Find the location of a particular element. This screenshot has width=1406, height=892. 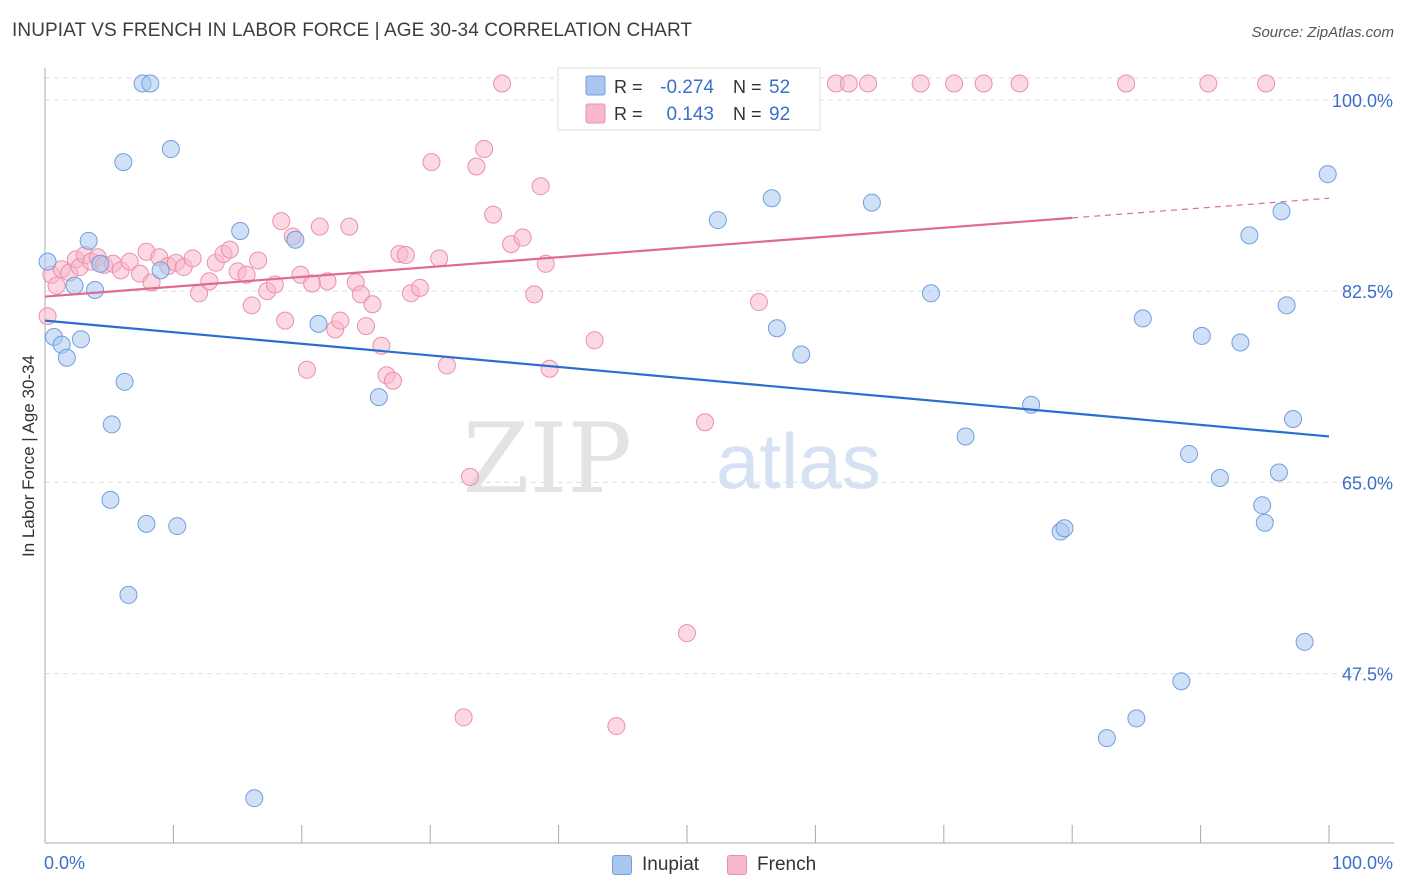

inupiat-n-value: 52 is located at coordinates (779, 87).